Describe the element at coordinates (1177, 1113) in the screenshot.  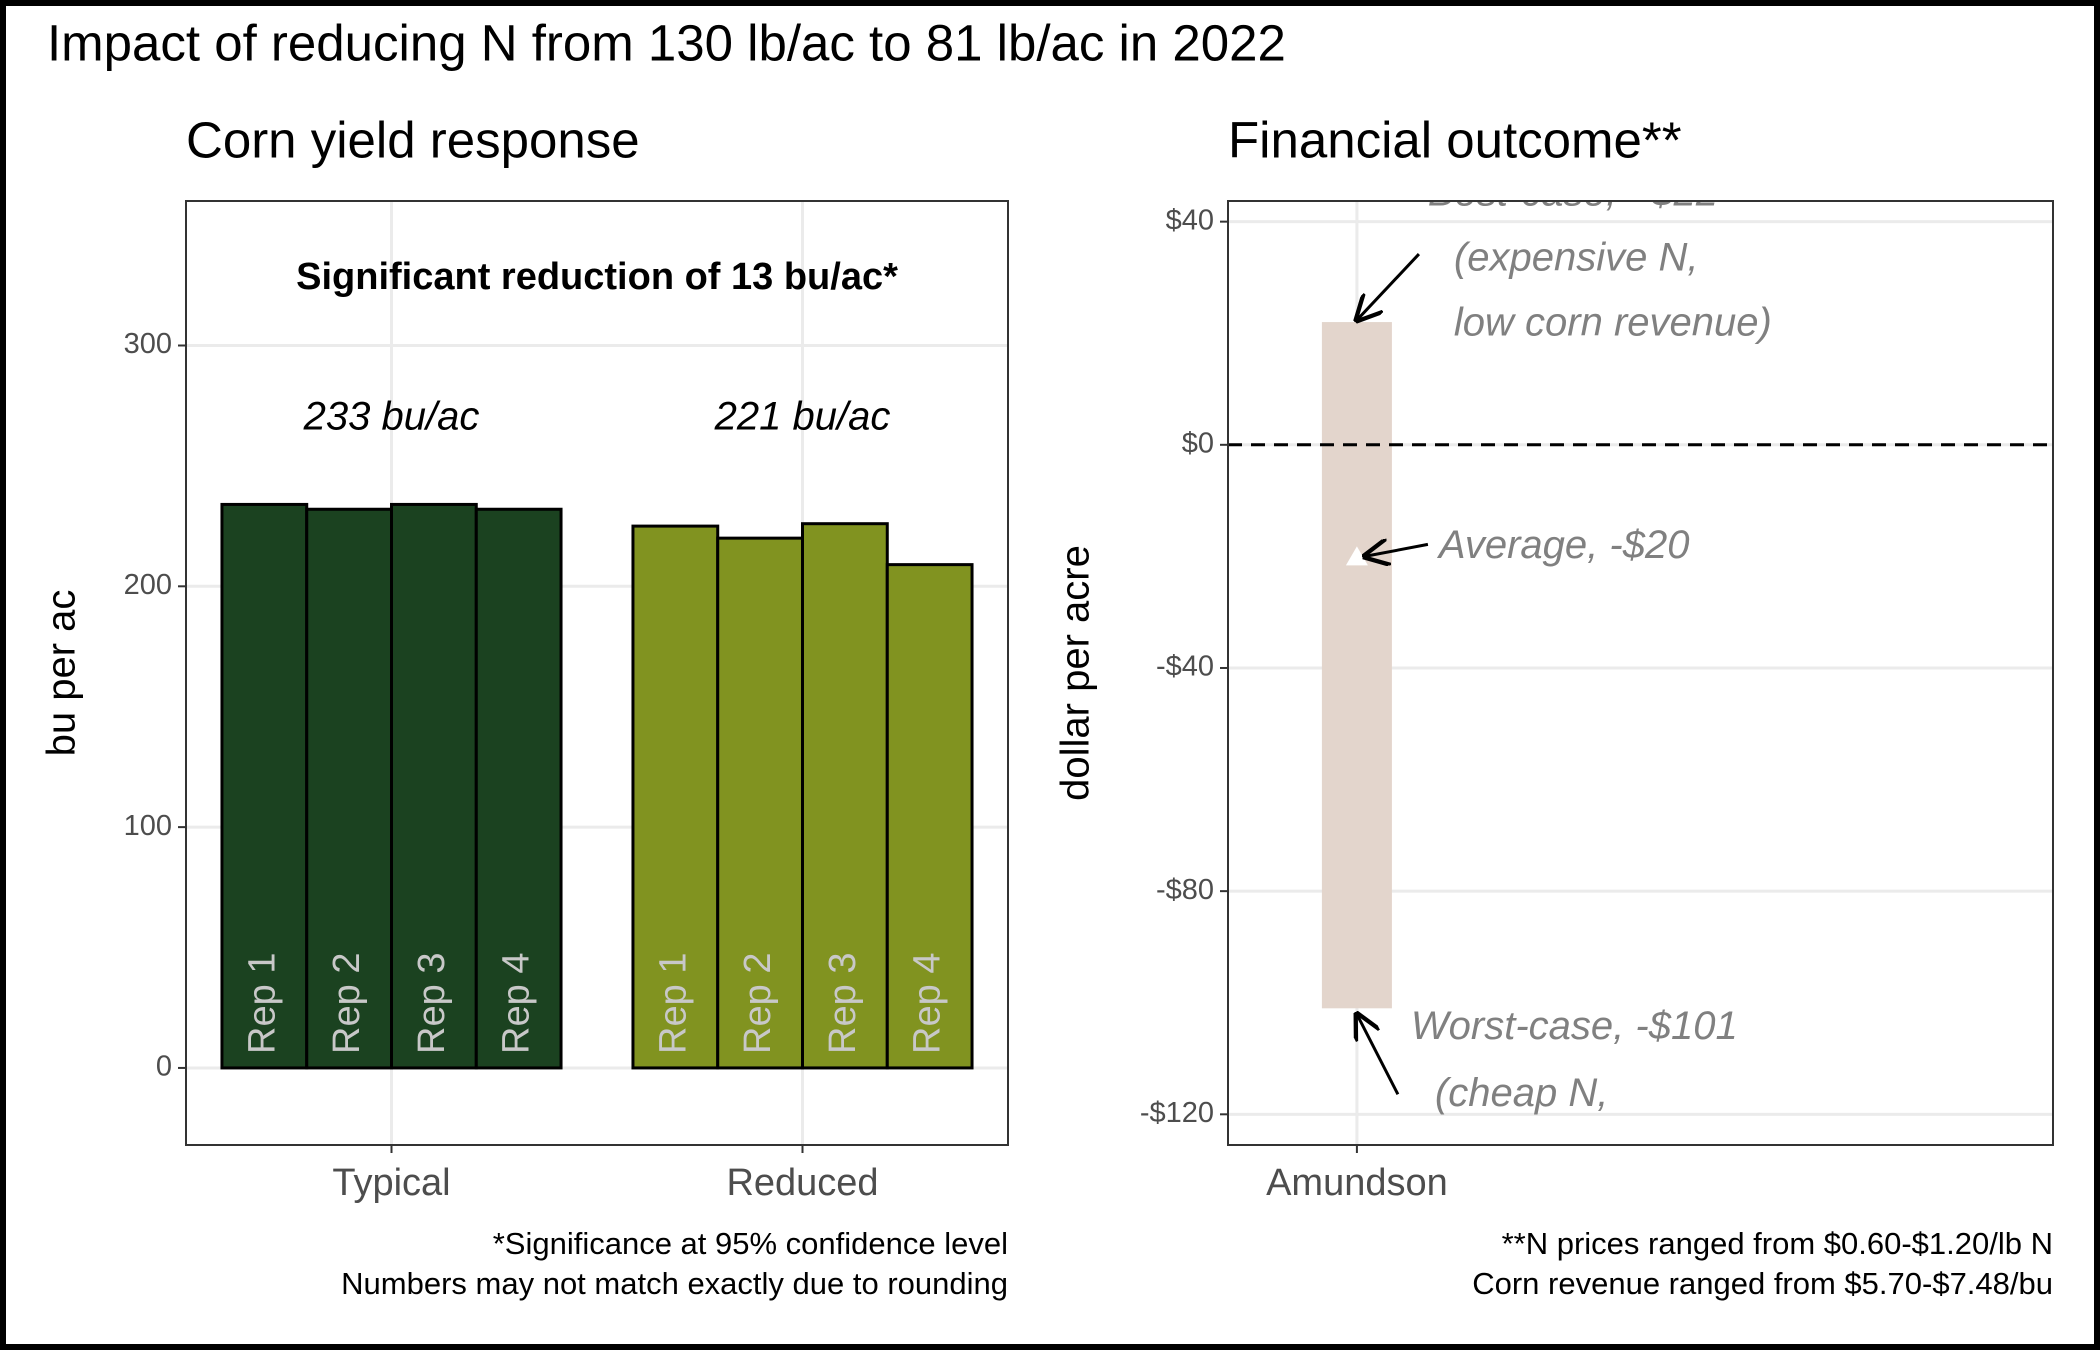
I see `y-tick-label: -$120` at that location.